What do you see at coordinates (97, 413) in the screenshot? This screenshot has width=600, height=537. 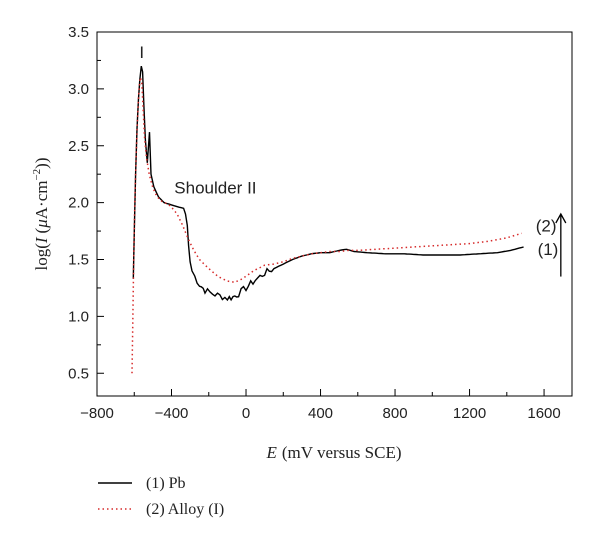 I see `x-tick-label: −800` at bounding box center [97, 413].